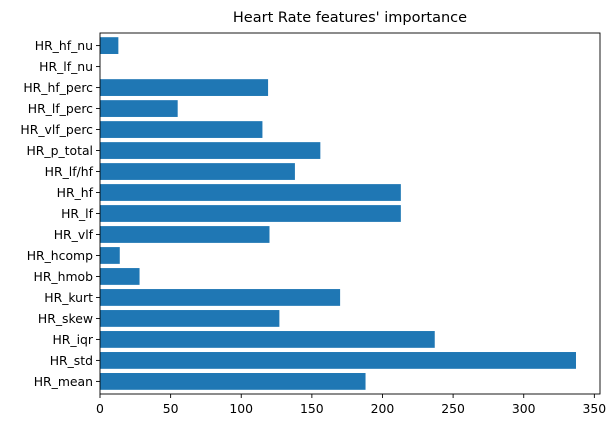 The width and height of the screenshot is (615, 433). I want to click on y-tick-label: HR_vlf_perc, so click(56, 129).